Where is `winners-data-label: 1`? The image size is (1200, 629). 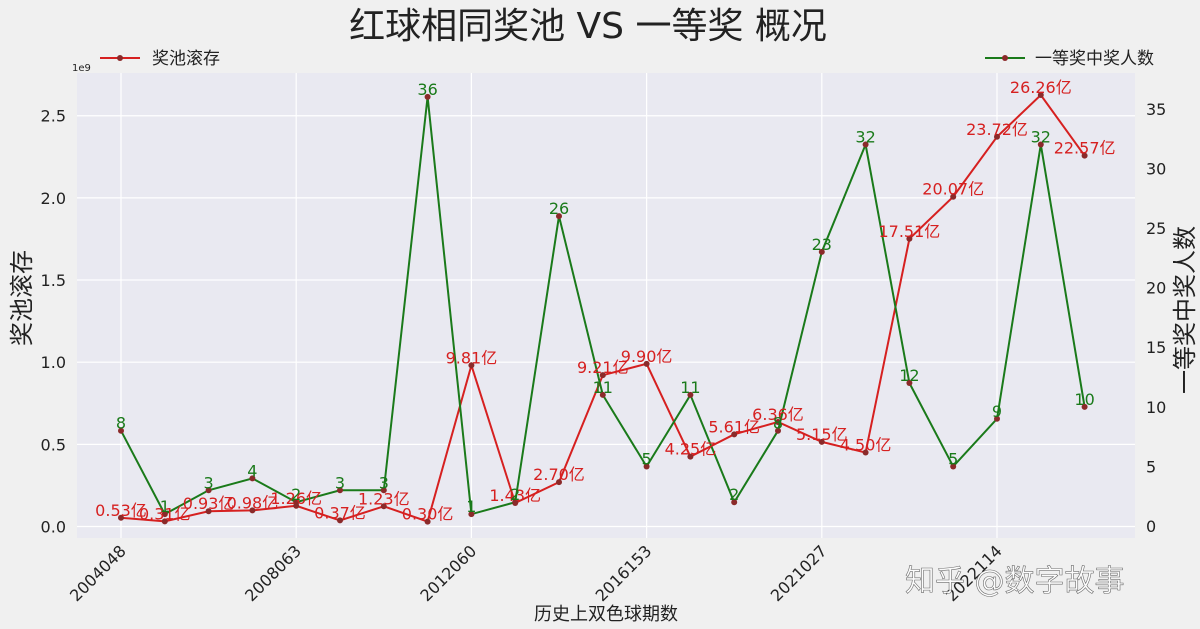 winners-data-label: 1 is located at coordinates (165, 506).